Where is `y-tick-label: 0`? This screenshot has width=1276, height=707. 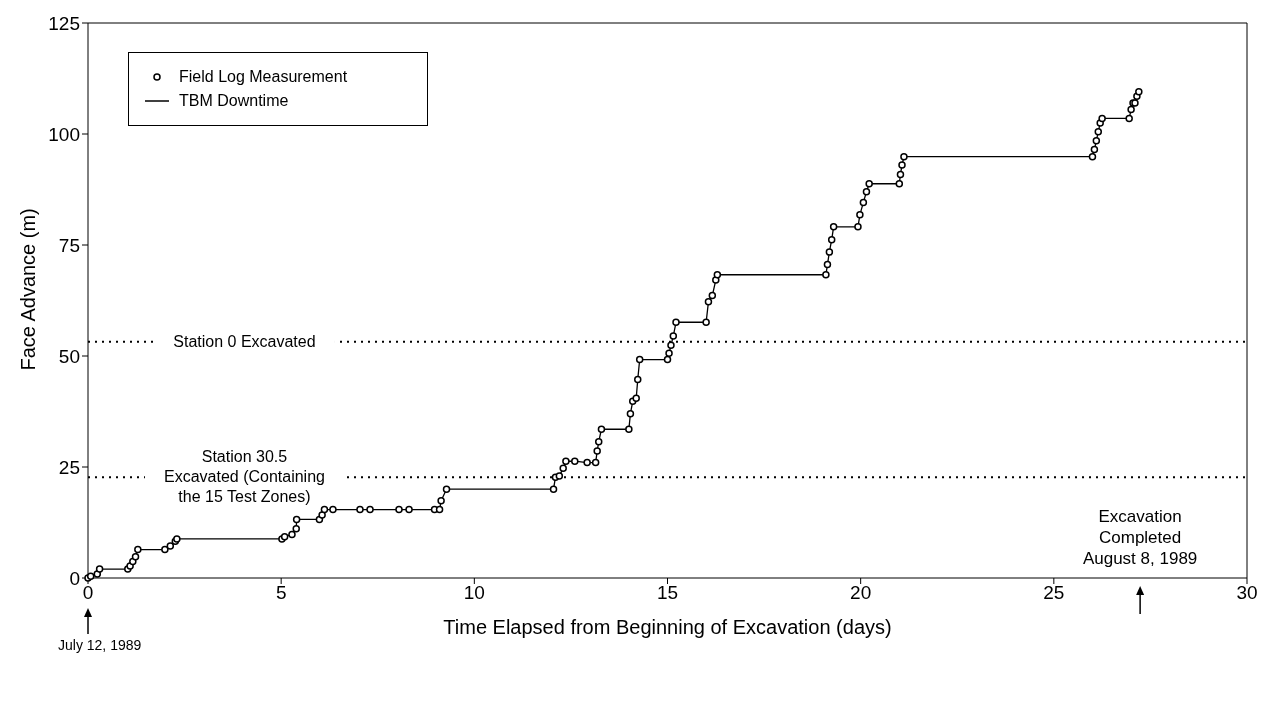 y-tick-label: 0 is located at coordinates (74, 578).